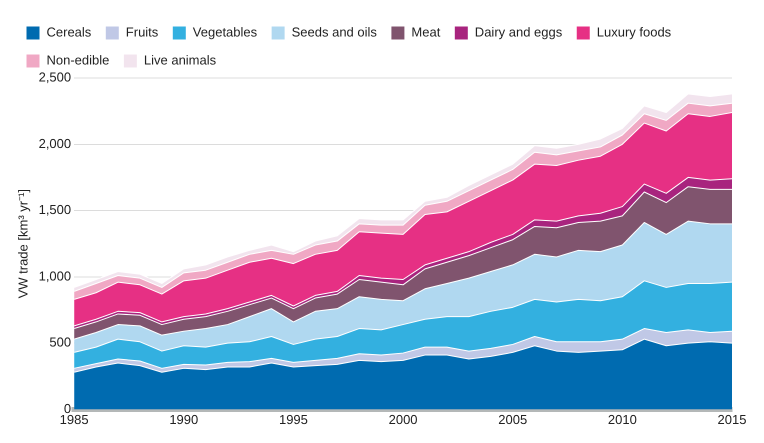 This screenshot has width=764, height=443. Describe the element at coordinates (55, 143) in the screenshot. I see `y-tick-label: 2,000` at that location.